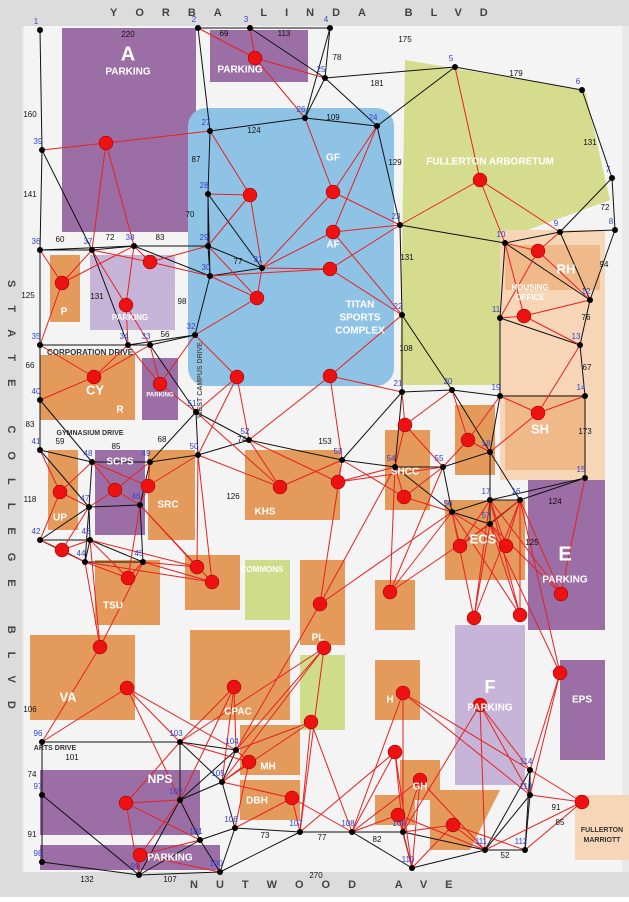 The width and height of the screenshot is (629, 902). What do you see at coordinates (486, 515) in the screenshot?
I see `node-id: 57` at bounding box center [486, 515].